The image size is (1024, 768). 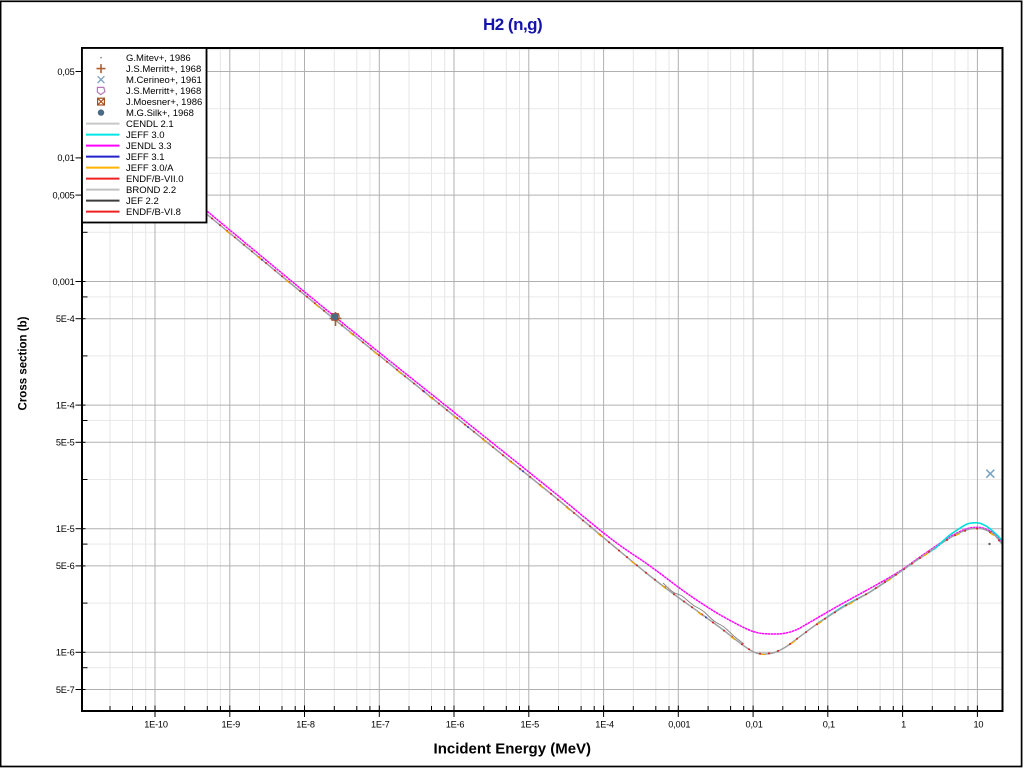 What do you see at coordinates (24, 363) in the screenshot?
I see `svg-text: Cross section (b)` at bounding box center [24, 363].